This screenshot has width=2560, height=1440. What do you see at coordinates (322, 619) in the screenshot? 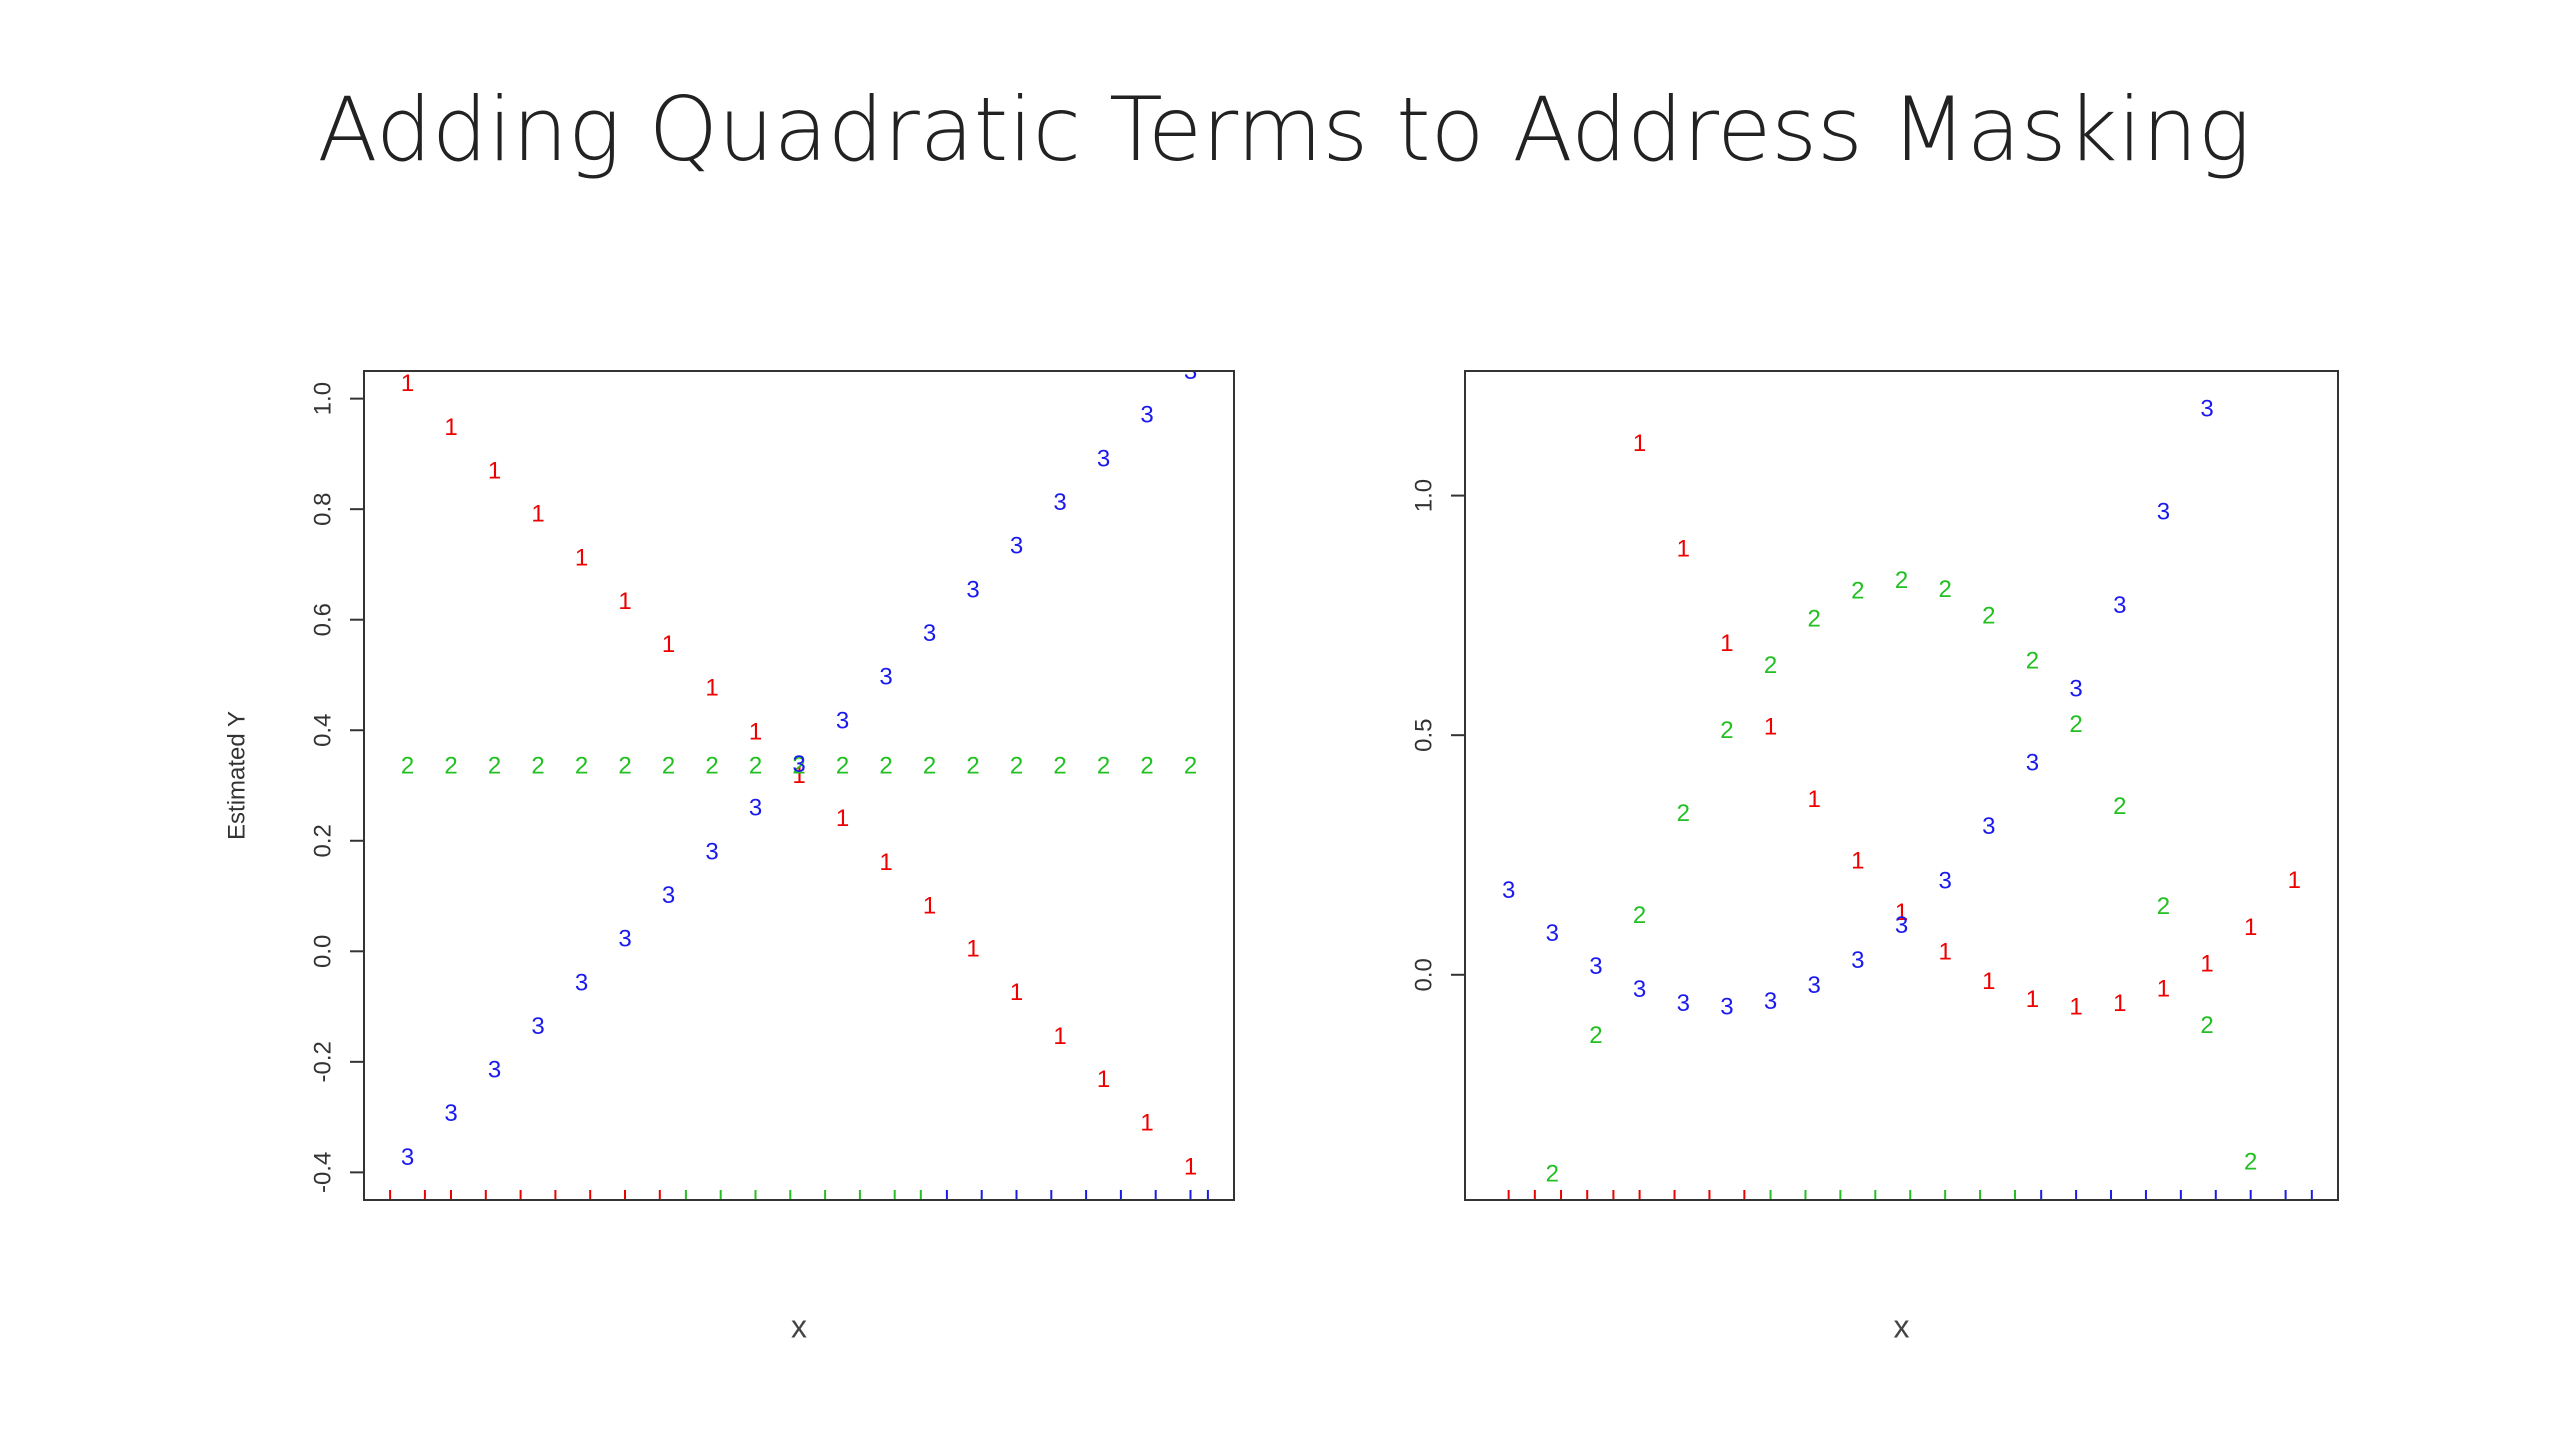
I see `y-tick-label: 0.6` at bounding box center [322, 619].